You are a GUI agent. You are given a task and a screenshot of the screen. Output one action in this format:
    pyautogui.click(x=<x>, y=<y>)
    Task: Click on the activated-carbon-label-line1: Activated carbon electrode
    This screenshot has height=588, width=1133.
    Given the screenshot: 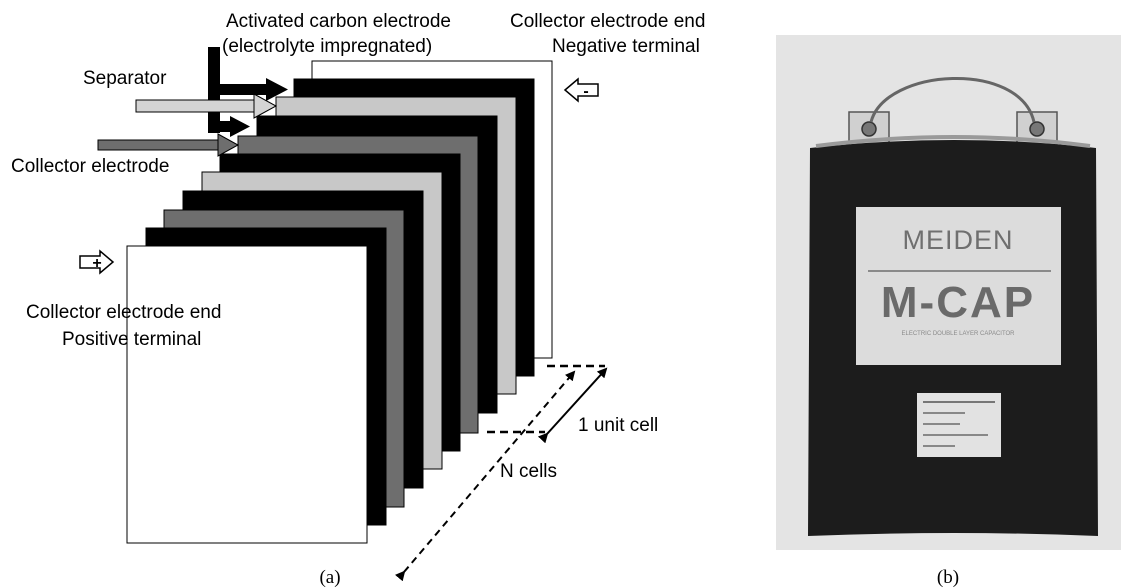 What is the action you would take?
    pyautogui.click(x=338, y=21)
    